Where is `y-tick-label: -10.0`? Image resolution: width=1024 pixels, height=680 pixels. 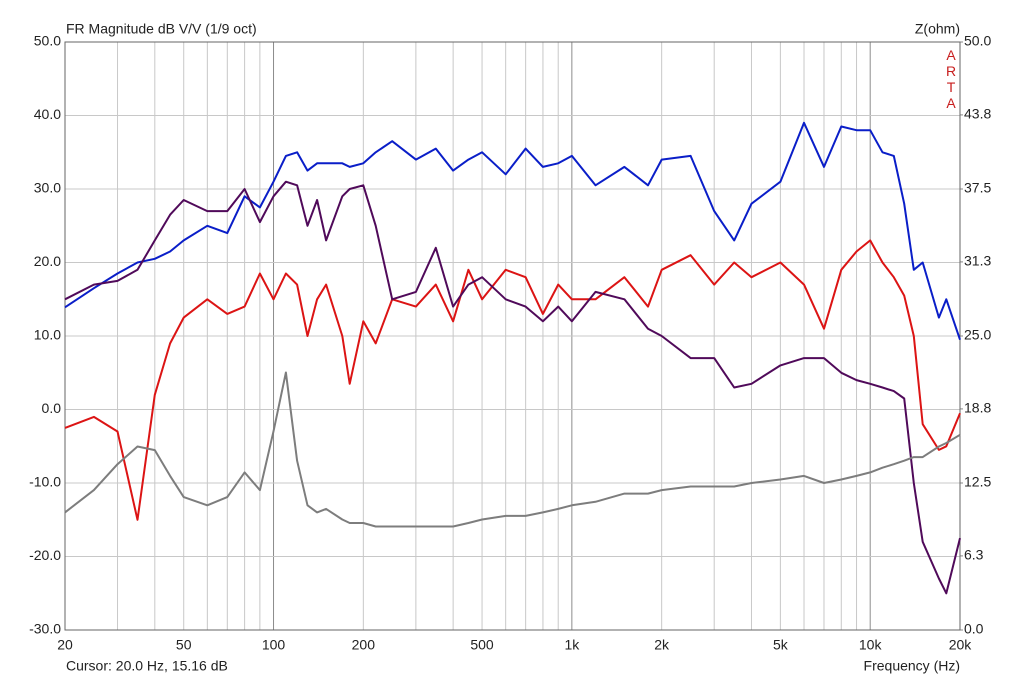 y-tick-label: -10.0 is located at coordinates (45, 482).